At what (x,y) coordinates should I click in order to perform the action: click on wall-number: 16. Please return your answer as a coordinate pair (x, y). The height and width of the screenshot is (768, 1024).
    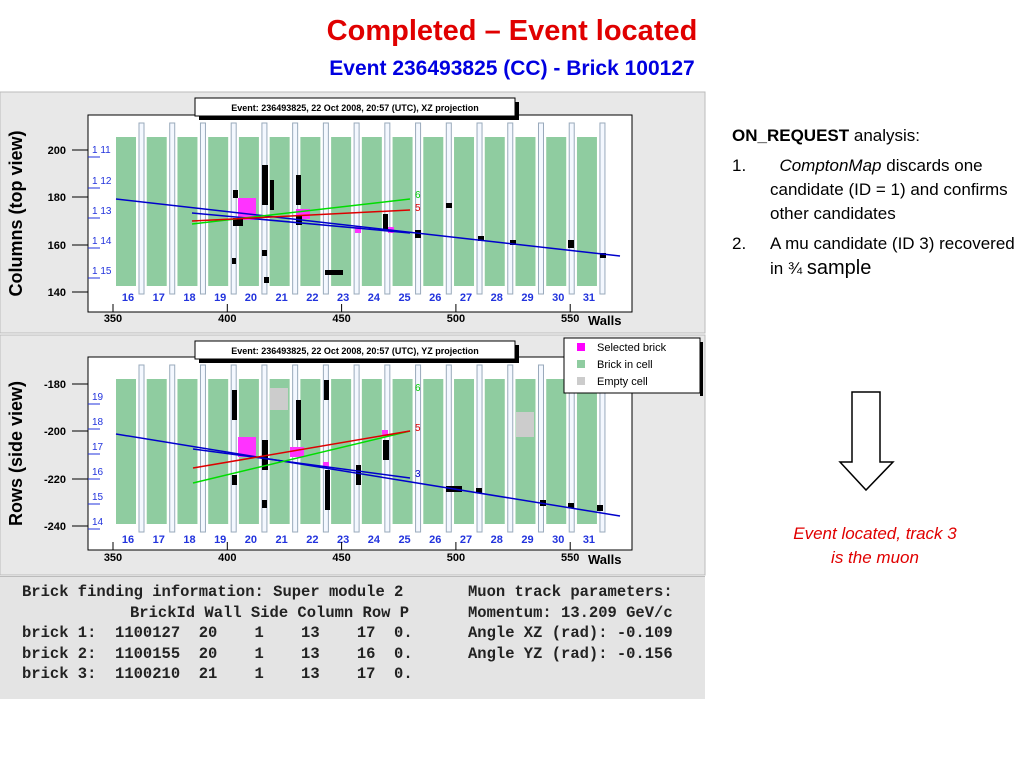
    Looking at the image, I should click on (128, 298).